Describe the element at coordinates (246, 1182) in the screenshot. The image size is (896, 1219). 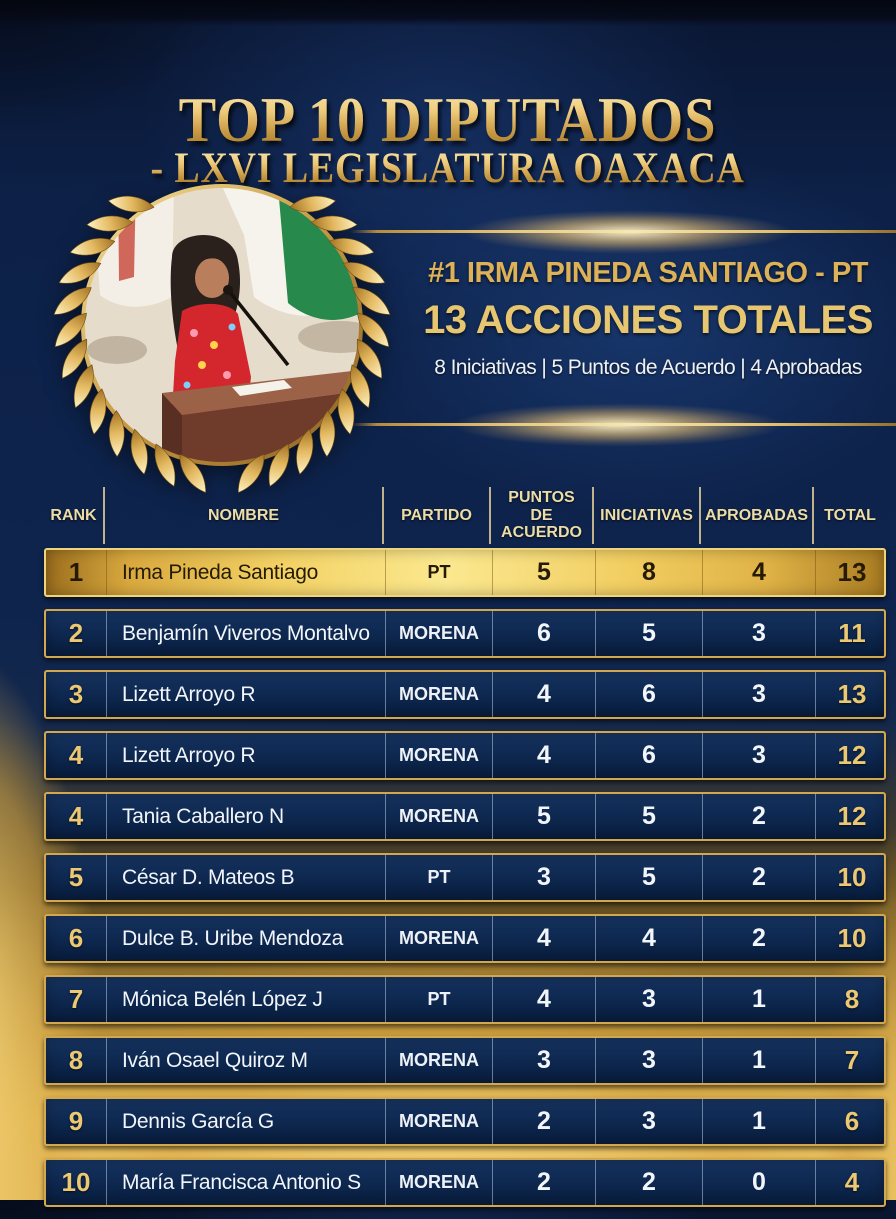
I see `cell-nombre: María Francisca Antonio S` at that location.